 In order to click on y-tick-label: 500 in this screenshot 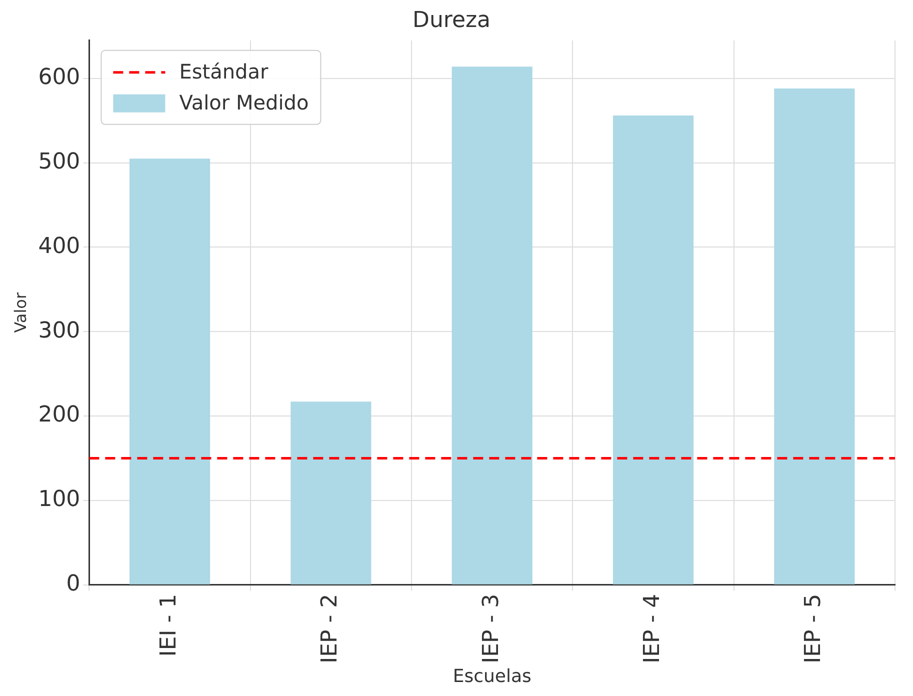, I will do `click(59, 162)`.